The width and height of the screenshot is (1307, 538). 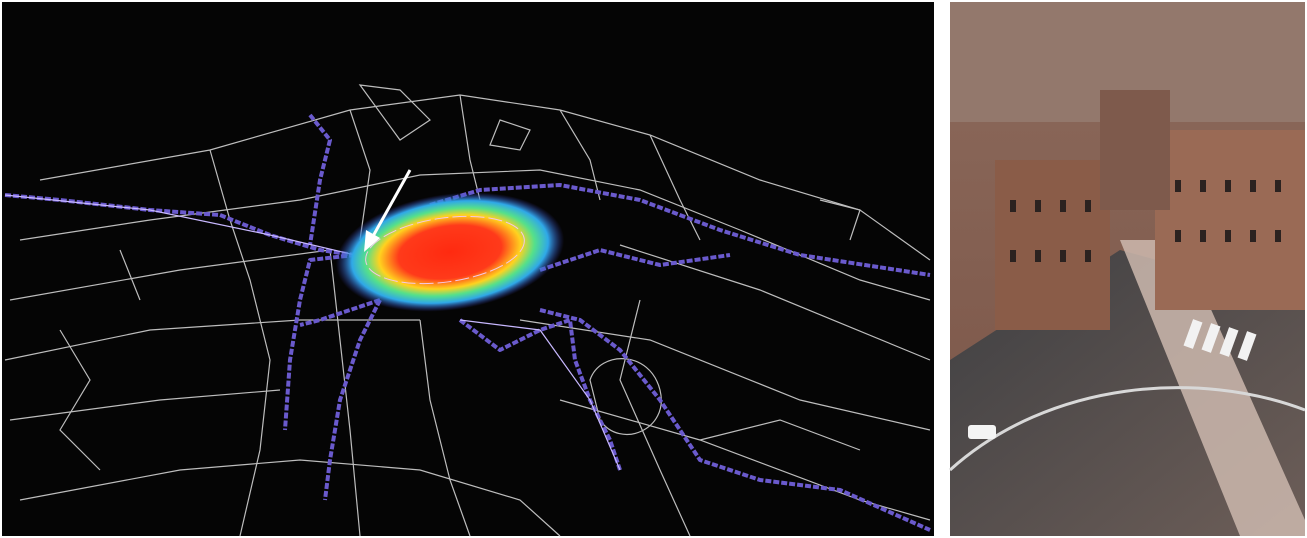 What do you see at coordinates (1135, 150) in the screenshot?
I see `building-center` at bounding box center [1135, 150].